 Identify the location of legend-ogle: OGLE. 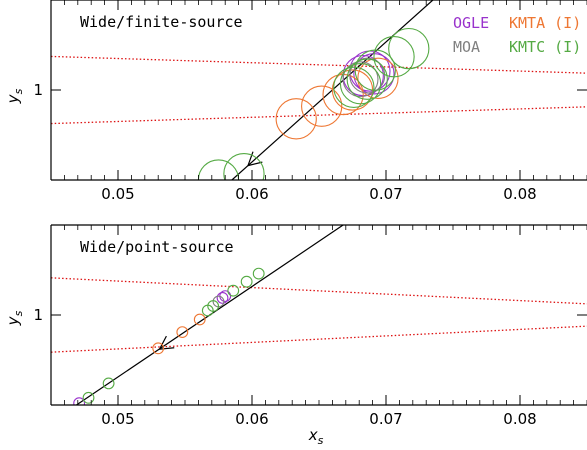
(471, 23).